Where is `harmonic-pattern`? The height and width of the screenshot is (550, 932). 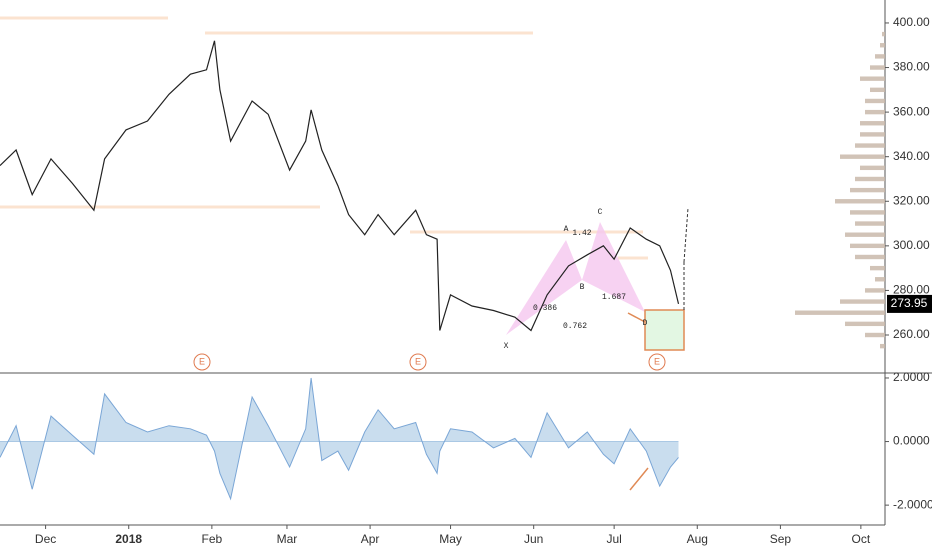
harmonic-pattern is located at coordinates (575, 278).